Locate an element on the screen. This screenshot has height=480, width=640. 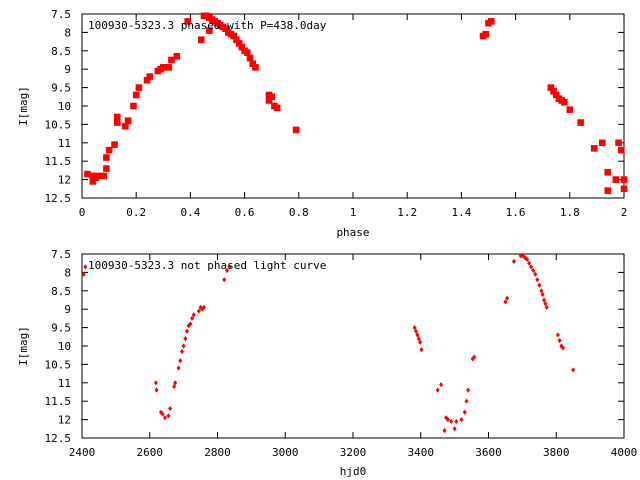
x-tick-label: 4000 is located at coordinates (624, 452).